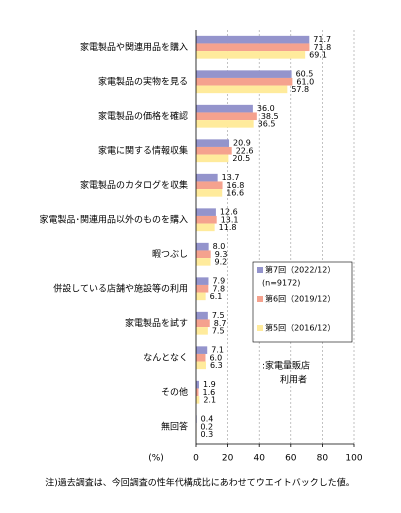 Image resolution: width=401 pixels, height=513 pixels. Describe the element at coordinates (281, 283) in the screenshot. I see `legend-note: (n=9172)` at that location.